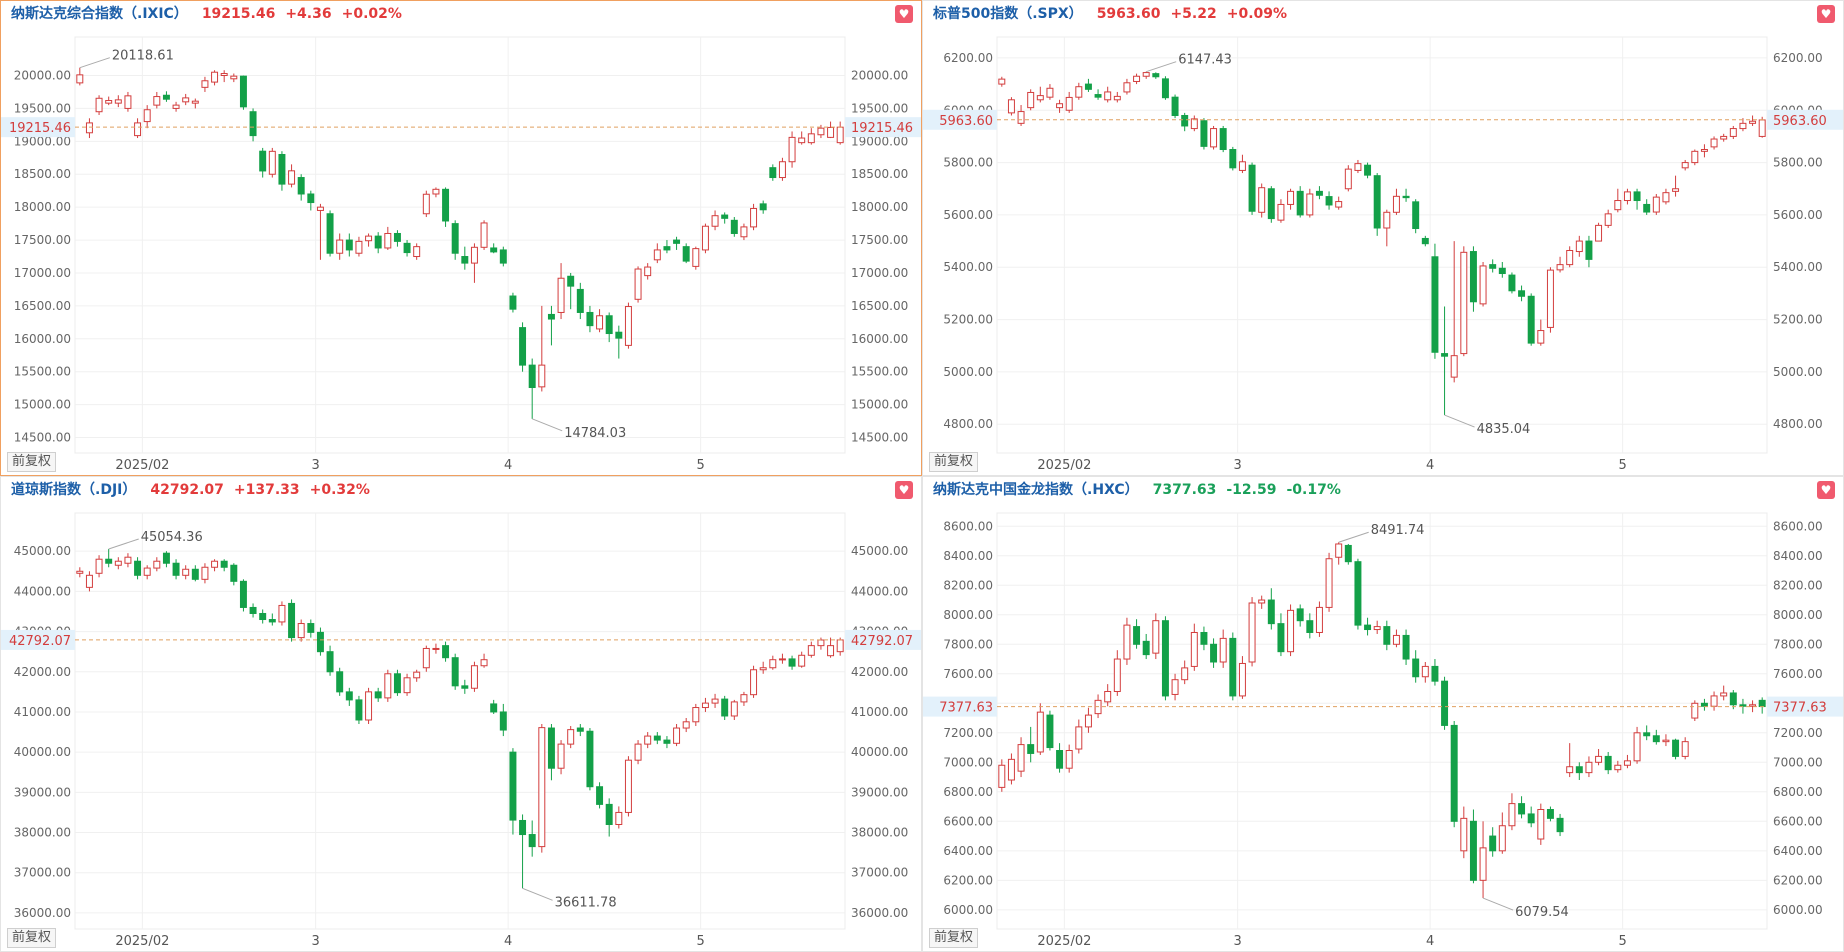 The height and width of the screenshot is (952, 1844). I want to click on index-name: 标普500指数（.SPX）, so click(1008, 14).